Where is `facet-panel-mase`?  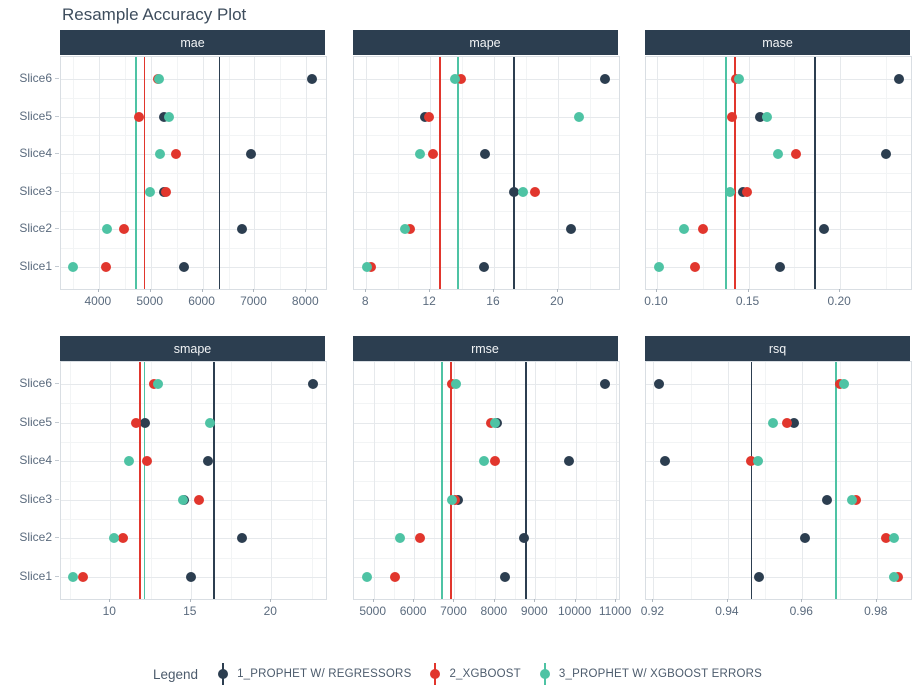
facet-panel-mase is located at coordinates (778, 173).